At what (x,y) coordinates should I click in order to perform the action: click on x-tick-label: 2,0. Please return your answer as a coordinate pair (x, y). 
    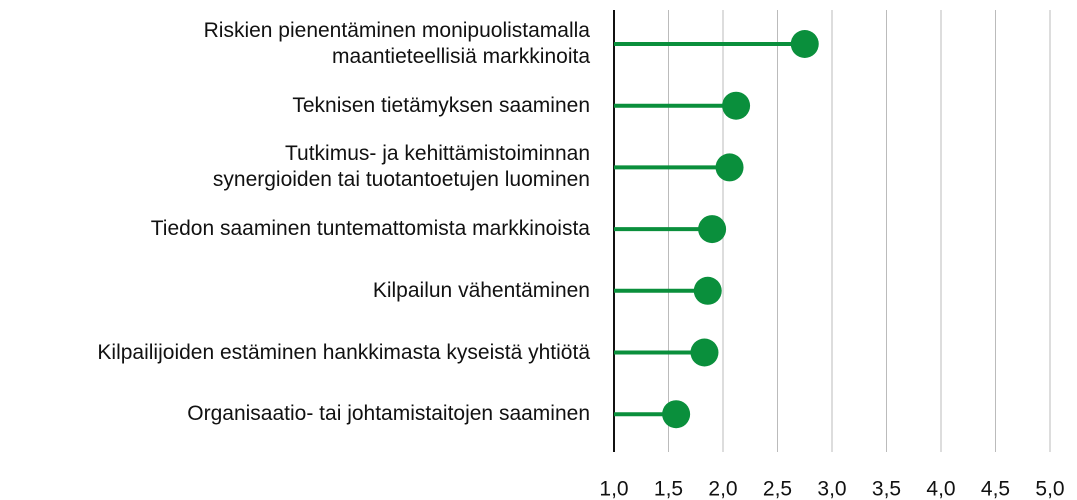
    Looking at the image, I should click on (722, 489).